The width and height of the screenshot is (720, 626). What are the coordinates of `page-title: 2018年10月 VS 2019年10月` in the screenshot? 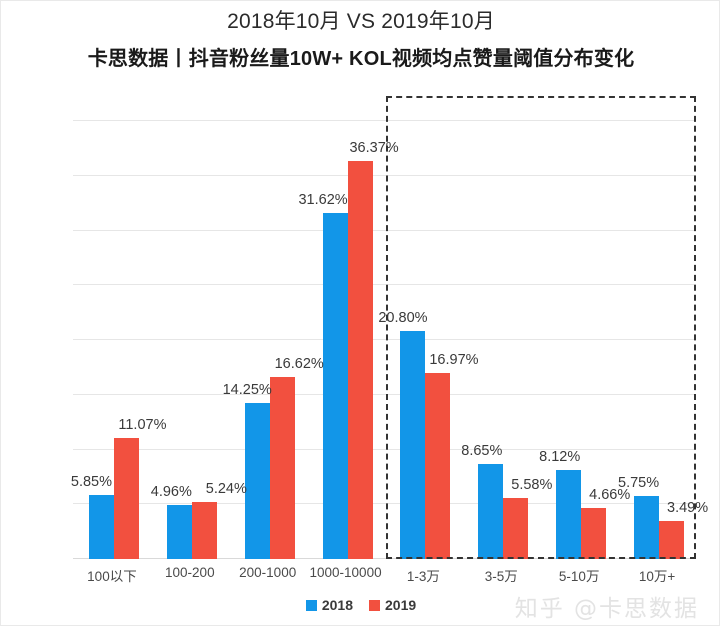 It's located at (361, 21).